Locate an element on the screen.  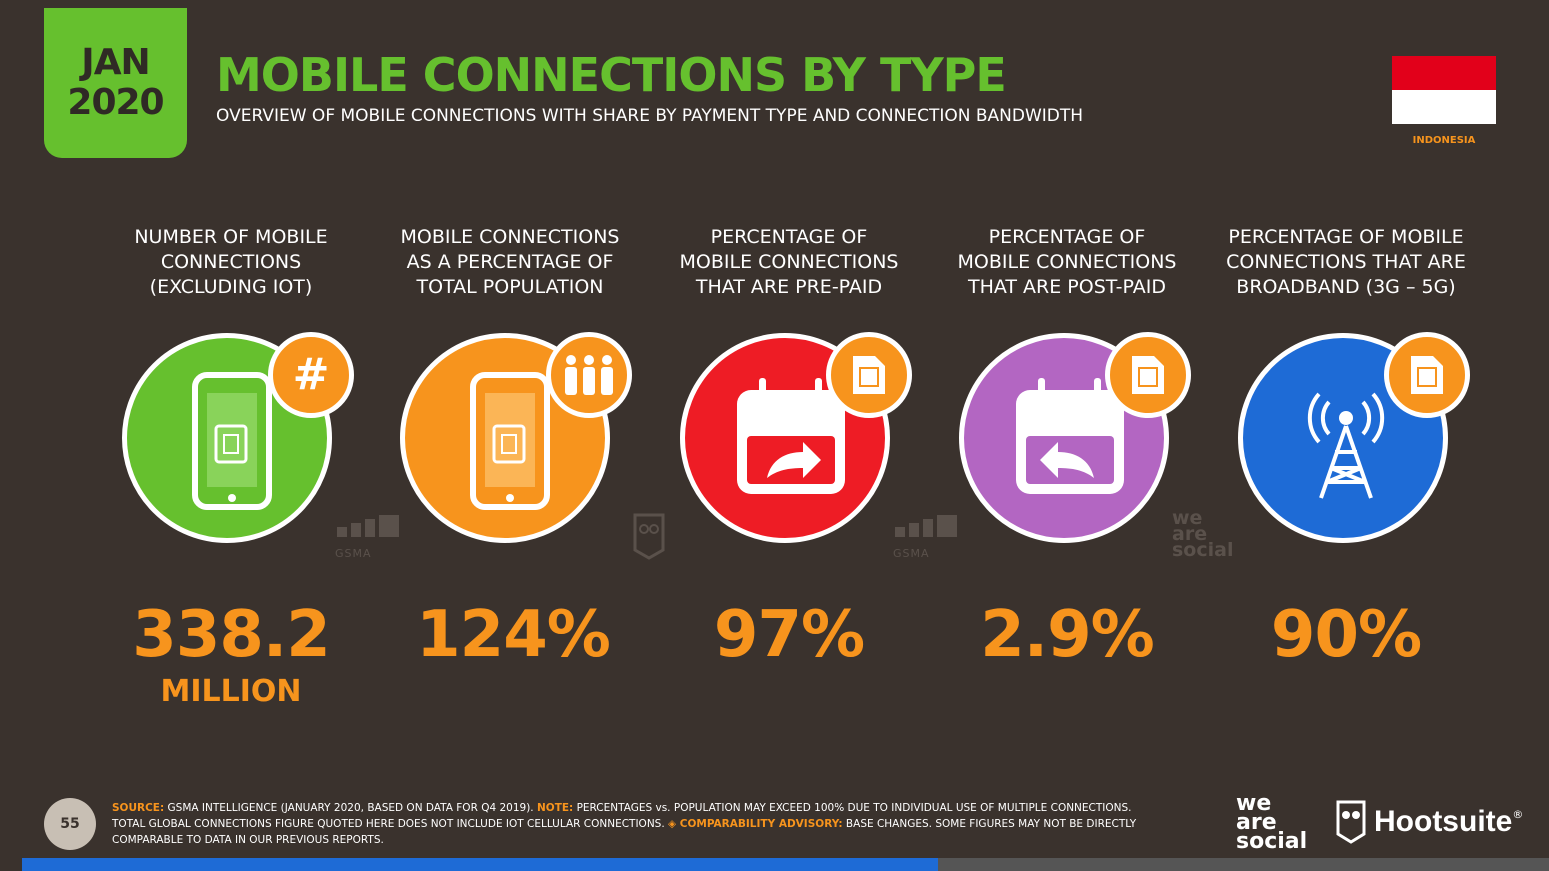
we-are-social-watermark: we are social is located at coordinates (1203, 534).